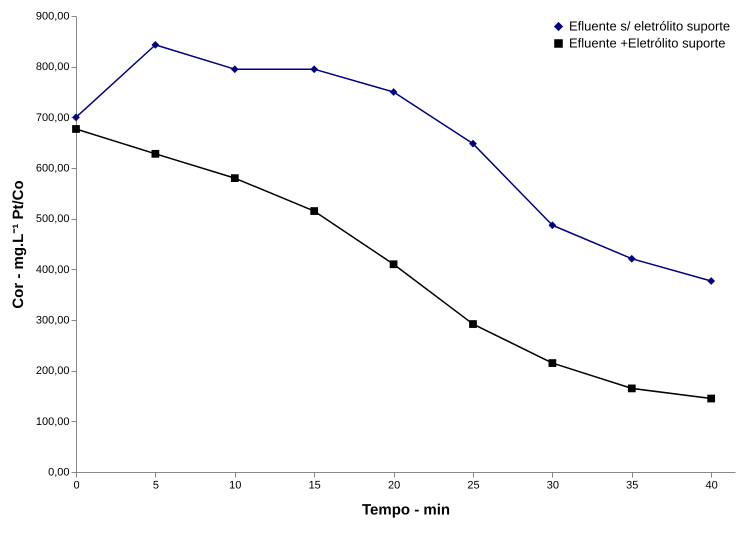  Describe the element at coordinates (59, 472) in the screenshot. I see `y-tick-label: 0,00` at that location.